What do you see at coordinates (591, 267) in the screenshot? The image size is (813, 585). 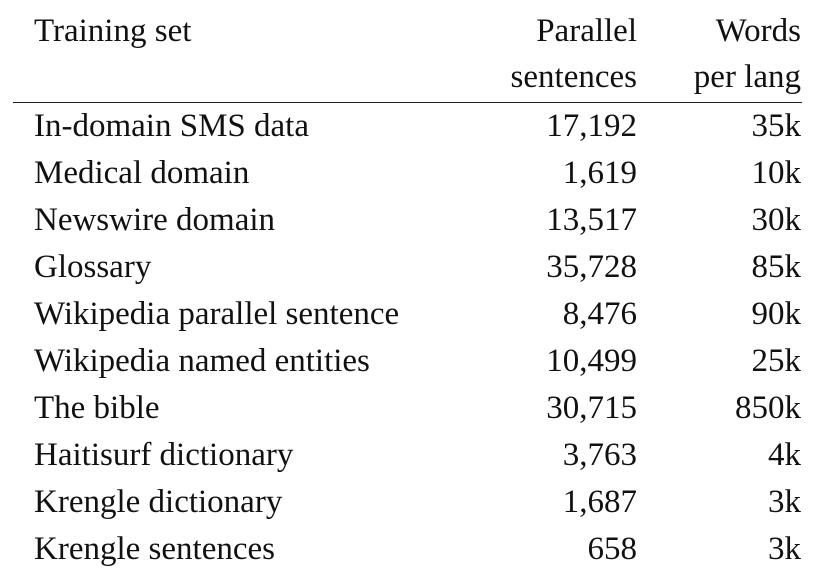 I see `row-parallel-sentences: 35,728` at bounding box center [591, 267].